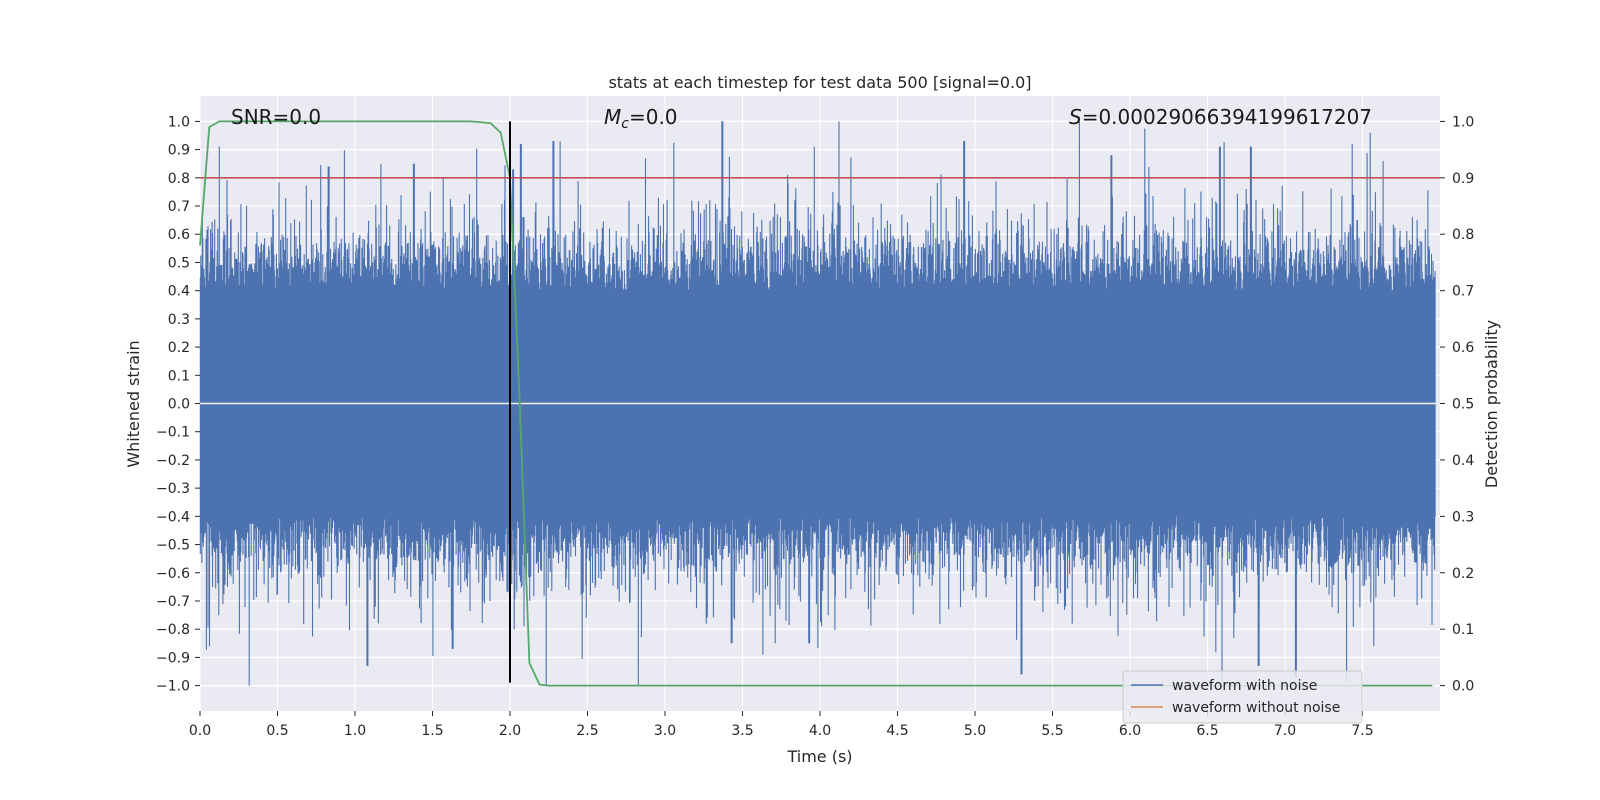 The width and height of the screenshot is (1600, 800). Describe the element at coordinates (587, 731) in the screenshot. I see `x-tick-label: 2.5` at that location.